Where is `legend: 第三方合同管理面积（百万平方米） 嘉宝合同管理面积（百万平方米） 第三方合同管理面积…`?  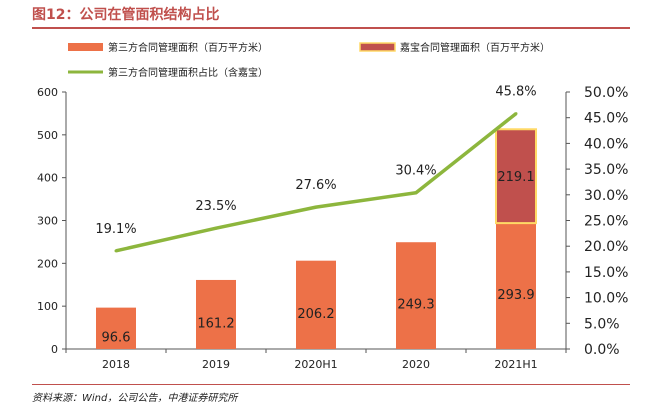
legend: 第三方合同管理面积（百万平方米） 嘉宝合同管理面积（百万平方米） 第三方合同管理面积… is located at coordinates (309, 60).